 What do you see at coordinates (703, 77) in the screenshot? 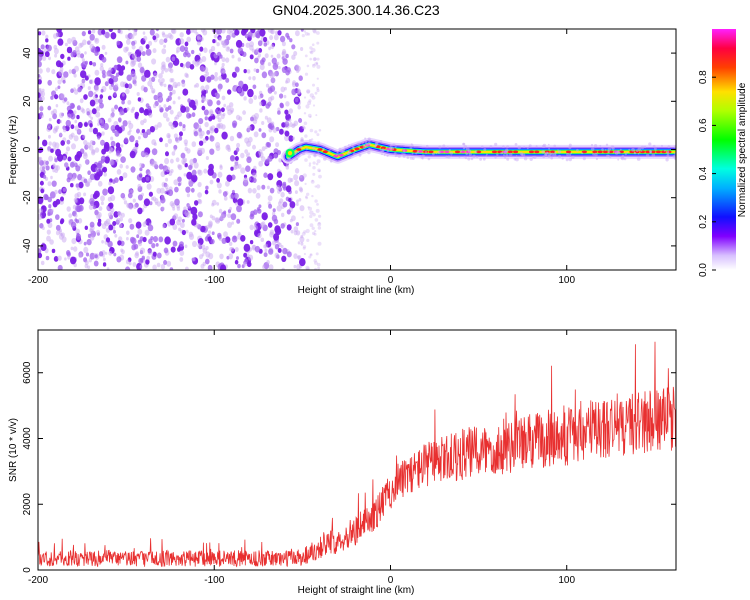
I see `colorbar-tick-label: 0.8` at bounding box center [703, 77].